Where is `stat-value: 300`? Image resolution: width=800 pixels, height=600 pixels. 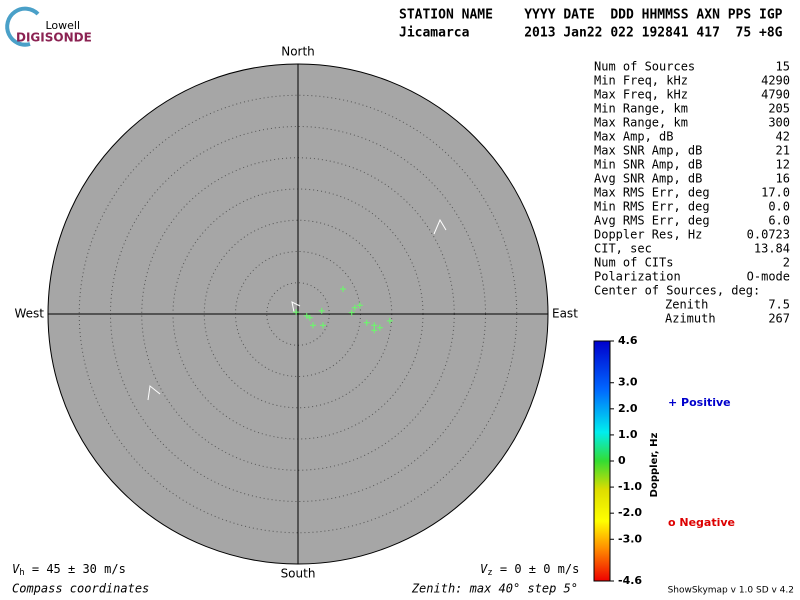
stat-value: 300 is located at coordinates (779, 123).